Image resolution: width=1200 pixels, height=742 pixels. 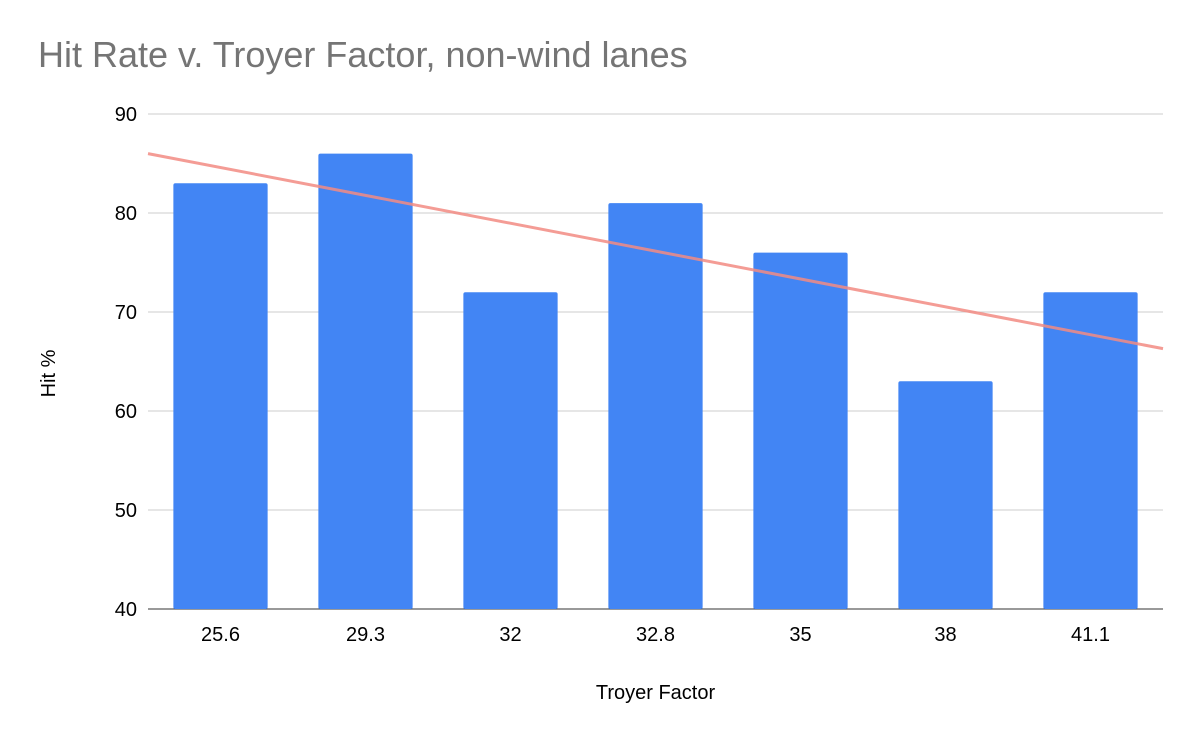 What do you see at coordinates (800, 635) in the screenshot?
I see `x-tick-label: 35` at bounding box center [800, 635].